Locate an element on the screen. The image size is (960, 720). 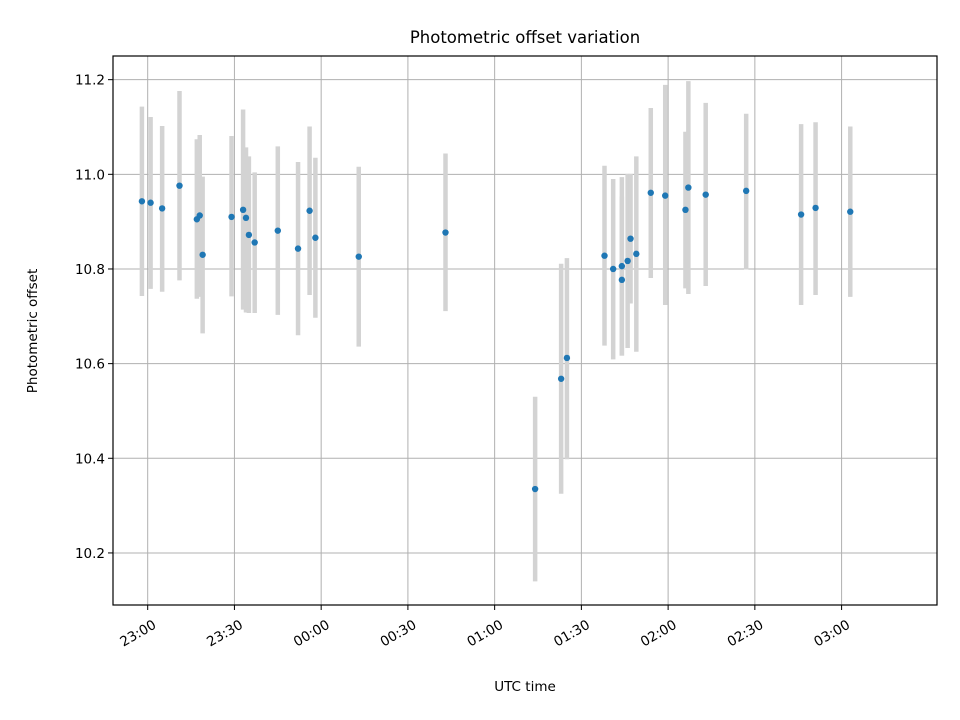
y-tick-label: 10.8 is located at coordinates (90, 270).